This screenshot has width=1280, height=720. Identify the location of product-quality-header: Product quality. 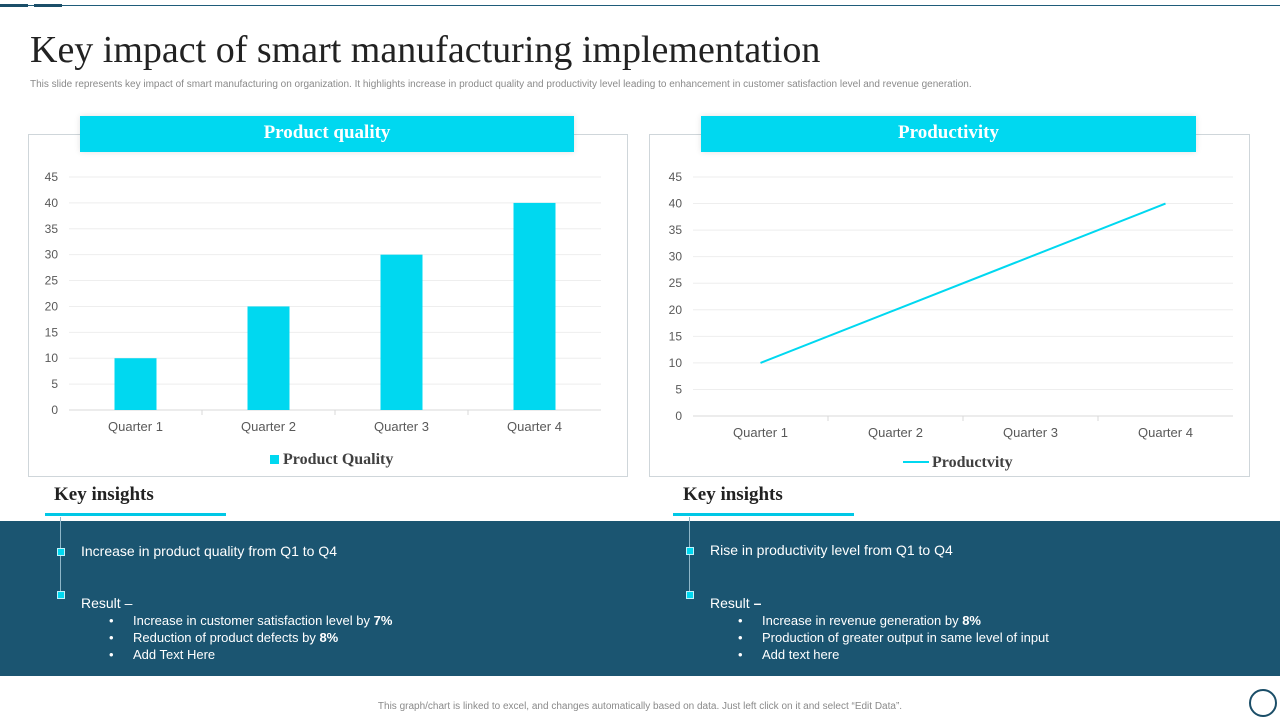
(327, 134).